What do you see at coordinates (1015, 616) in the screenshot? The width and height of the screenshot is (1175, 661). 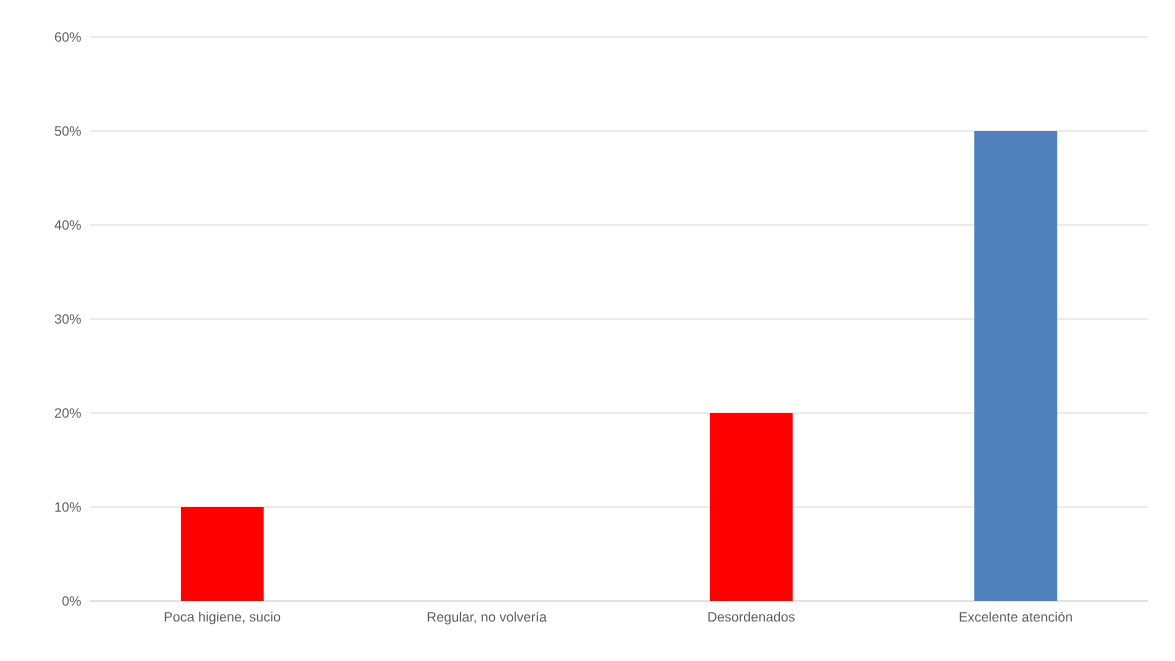 I see `x-tick-label: Excelente atención` at bounding box center [1015, 616].